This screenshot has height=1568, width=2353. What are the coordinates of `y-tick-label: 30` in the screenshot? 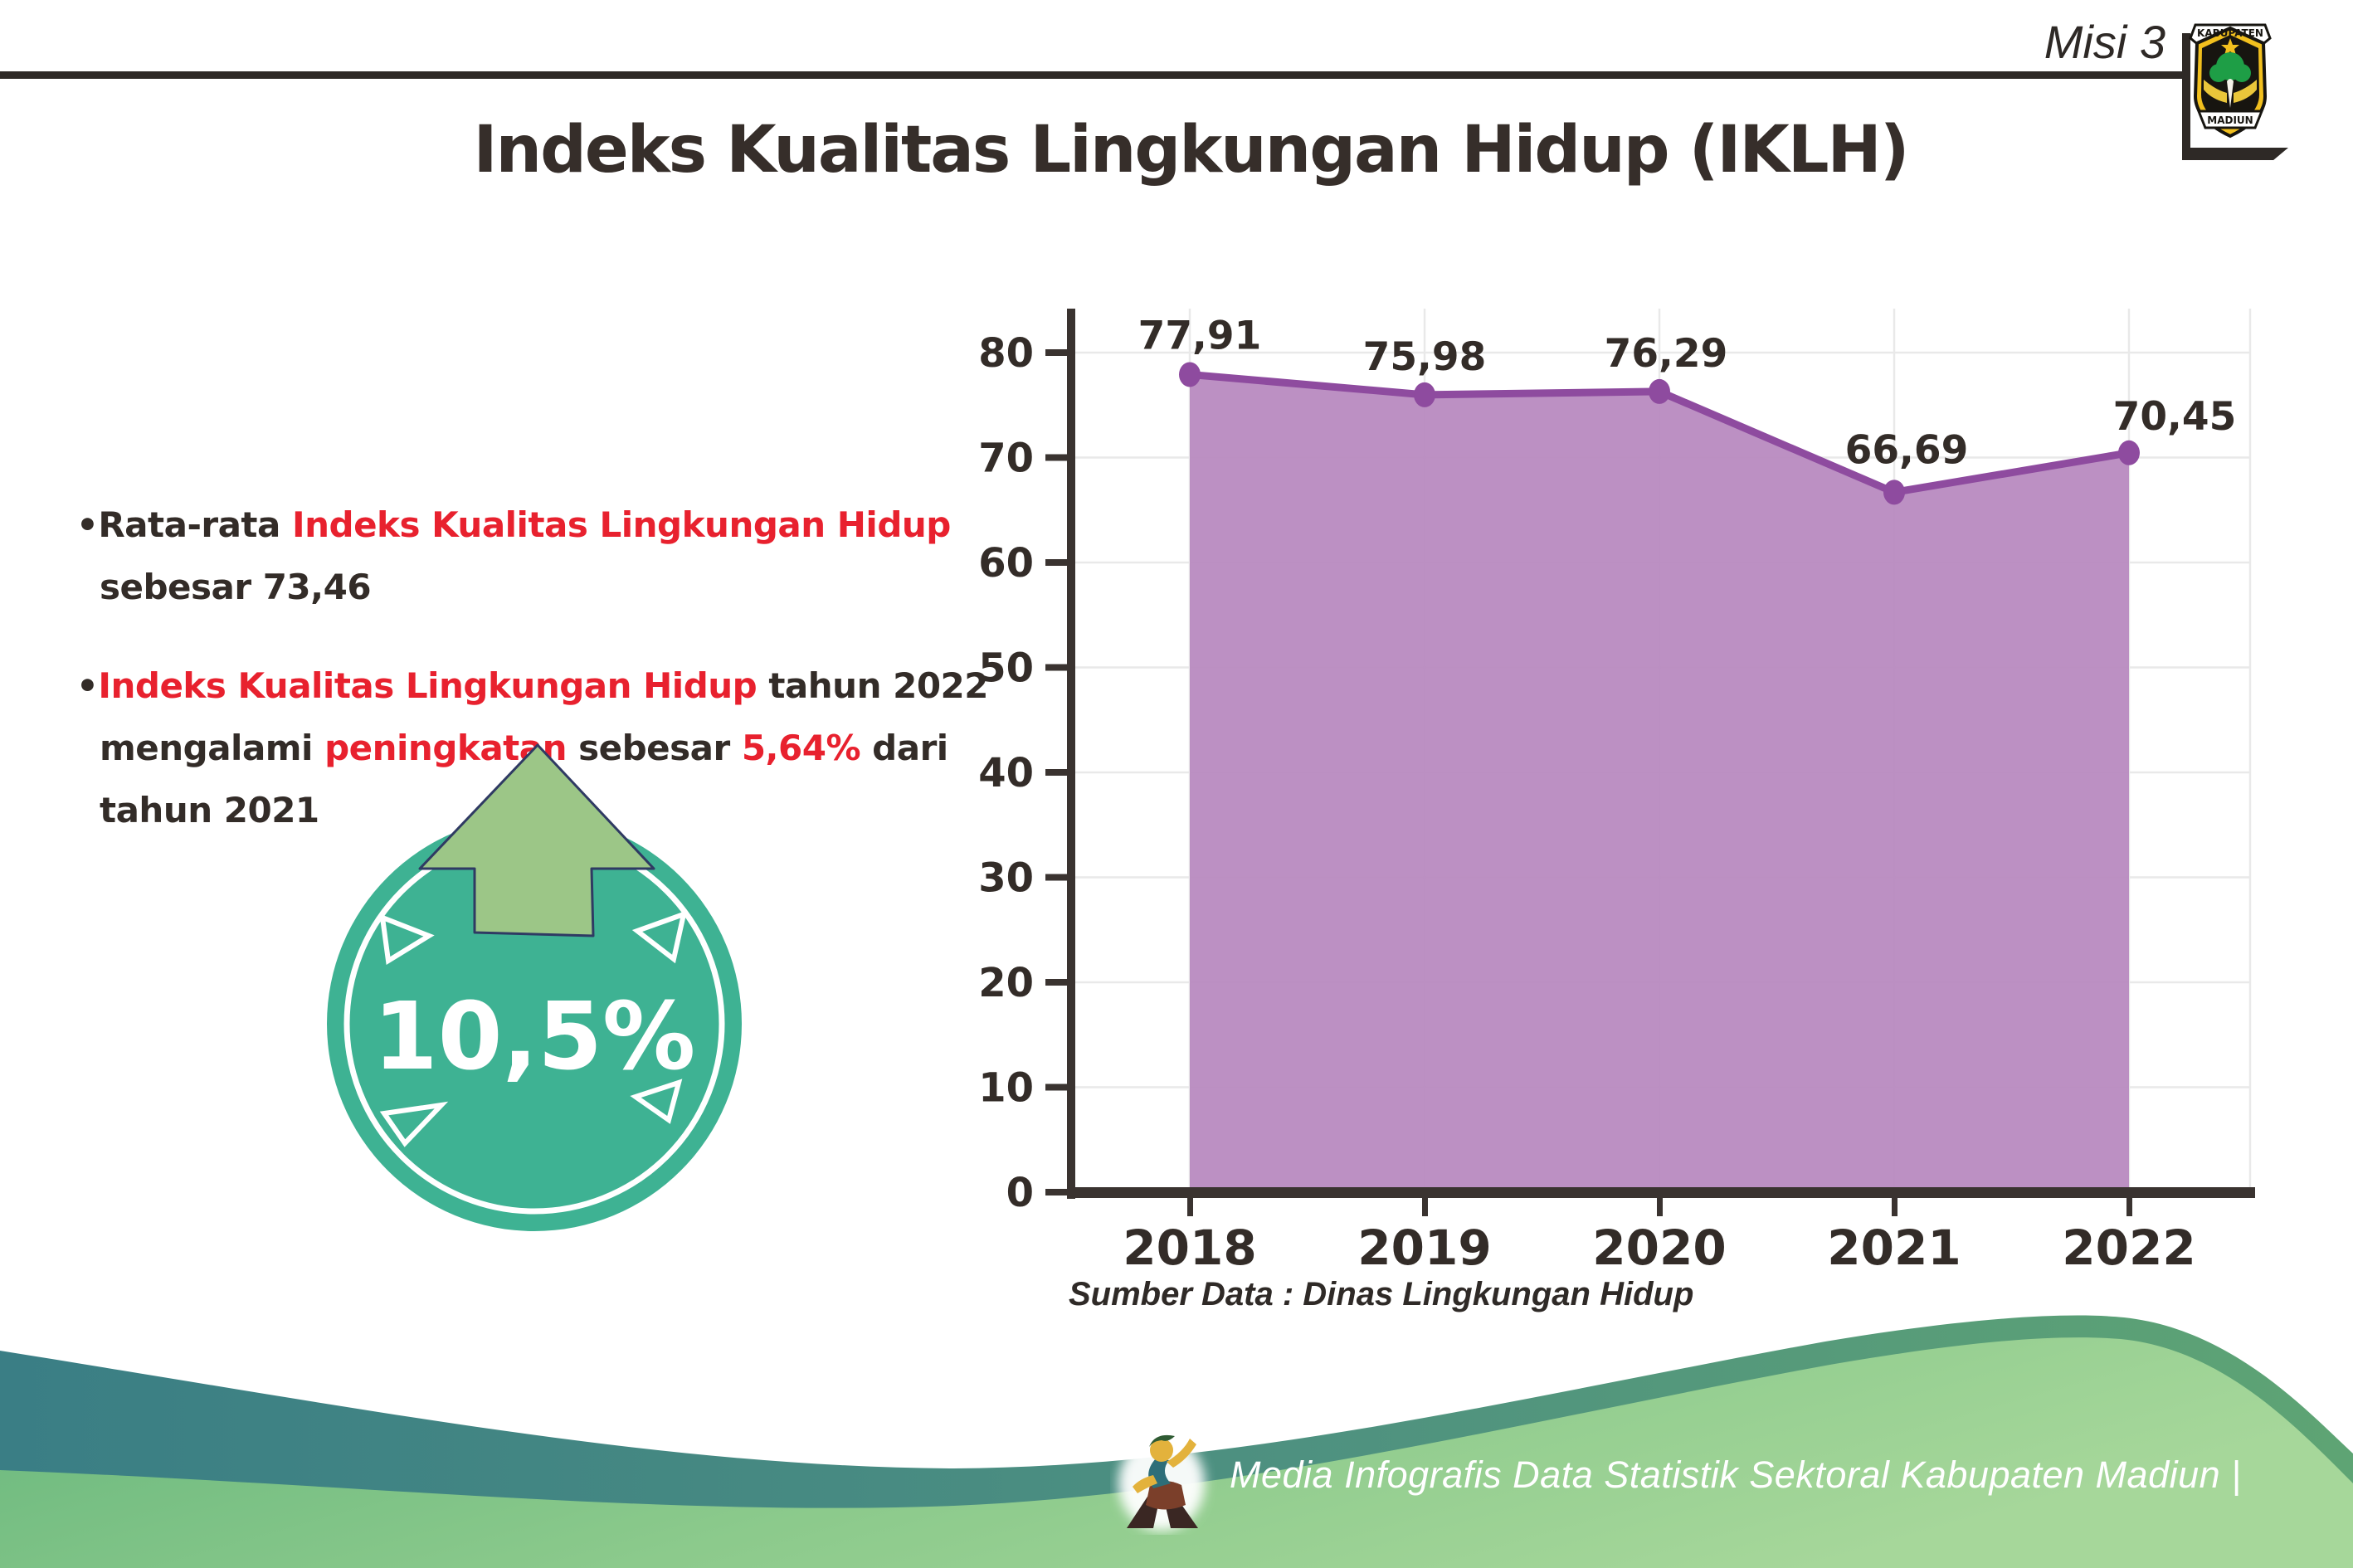 It's located at (1006, 878).